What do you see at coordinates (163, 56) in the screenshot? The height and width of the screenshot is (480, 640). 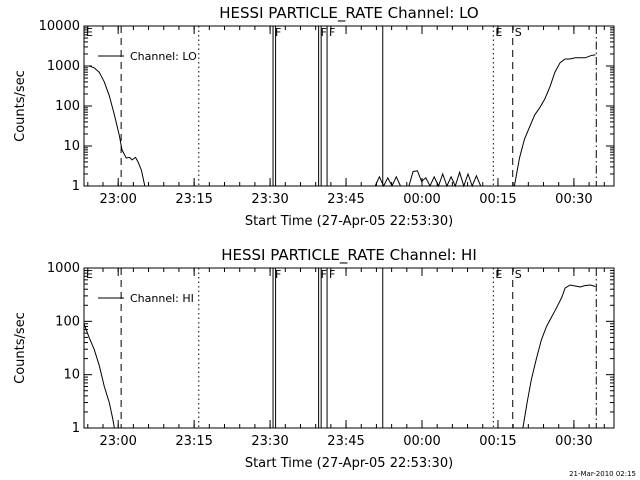 I see `legend-label: Channel: LO` at bounding box center [163, 56].